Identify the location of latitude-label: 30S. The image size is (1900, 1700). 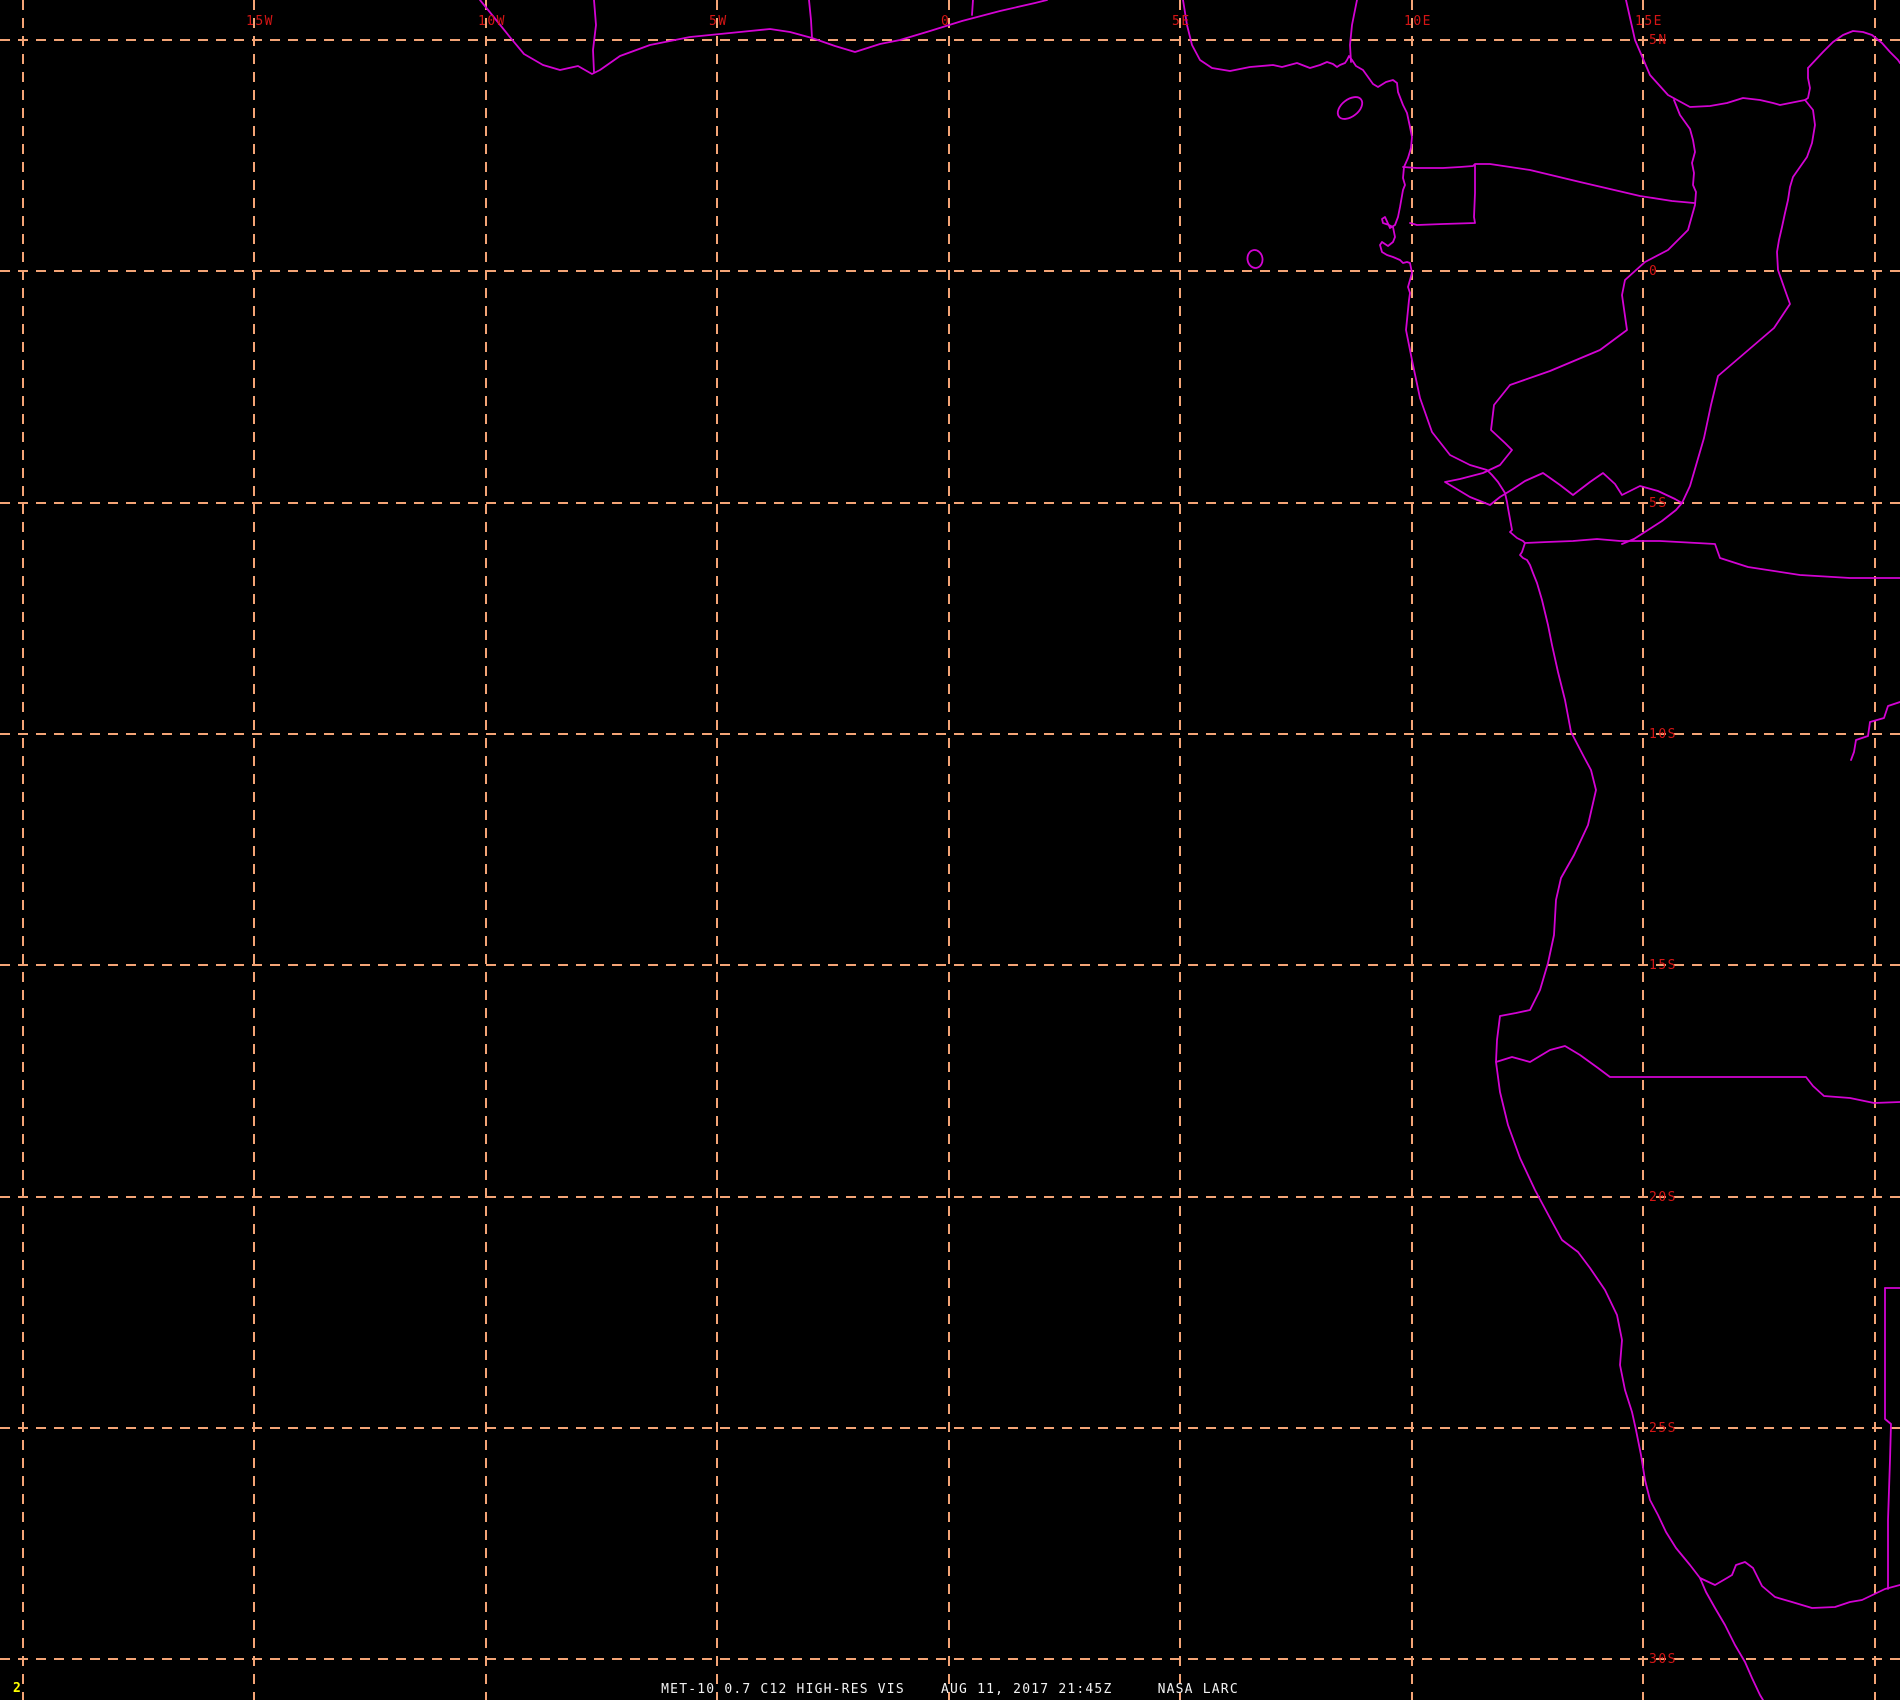
(1663, 1659).